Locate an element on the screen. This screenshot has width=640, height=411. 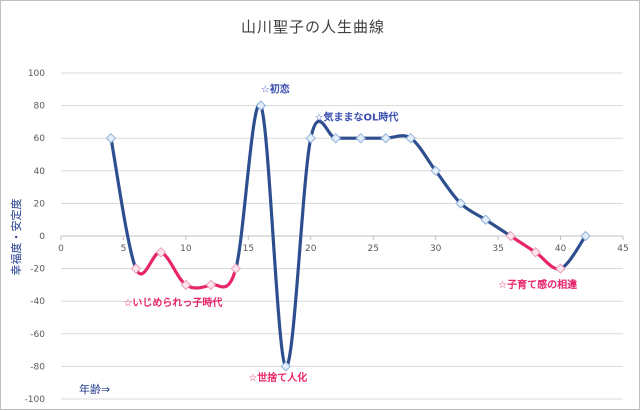
x-tick-label: 40 is located at coordinates (561, 249).